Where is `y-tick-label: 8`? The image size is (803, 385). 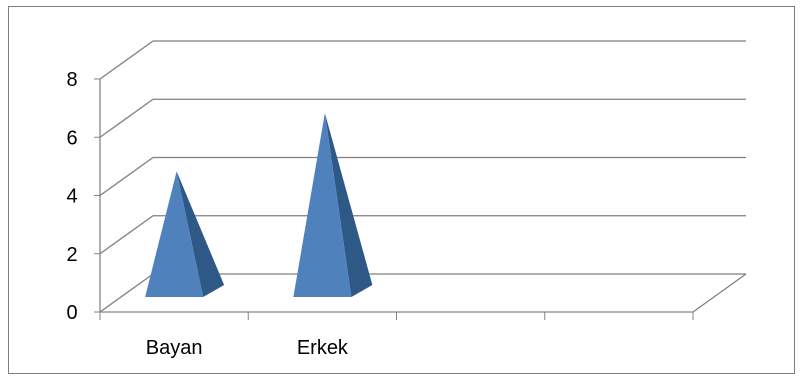
y-tick-label: 8 is located at coordinates (71, 80).